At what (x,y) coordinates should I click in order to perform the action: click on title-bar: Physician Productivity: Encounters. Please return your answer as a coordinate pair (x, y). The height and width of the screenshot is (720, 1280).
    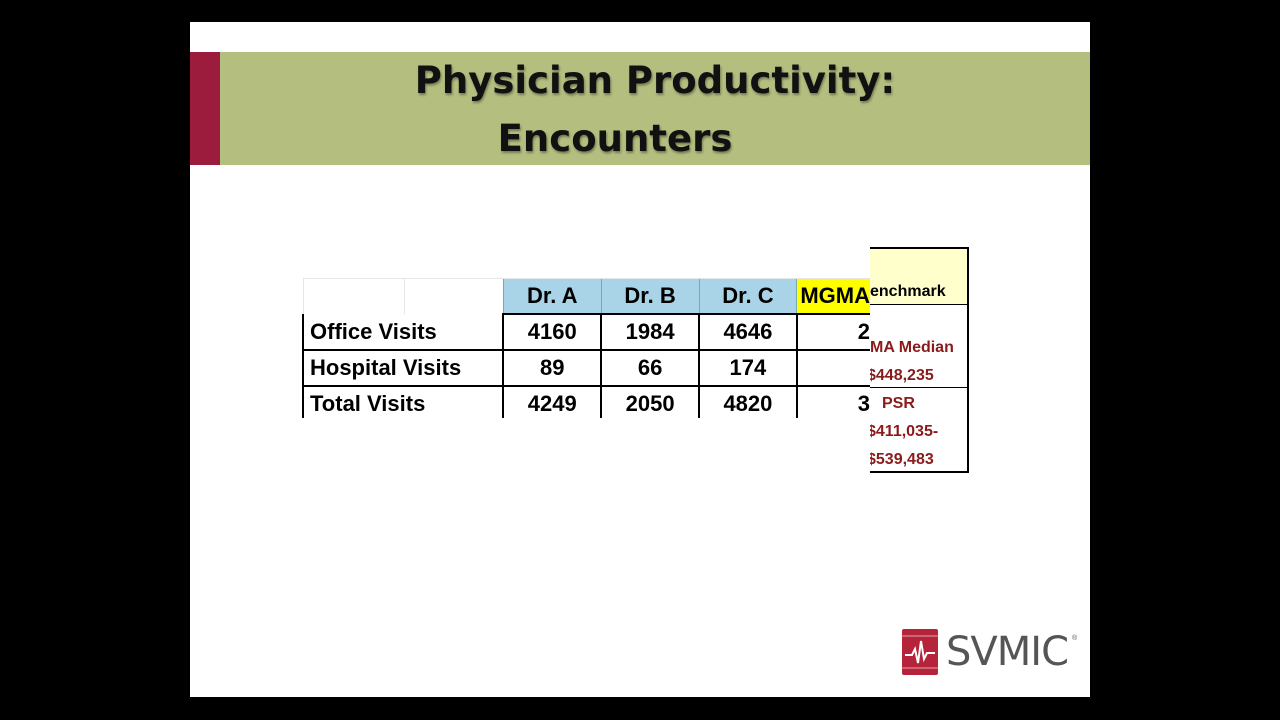
    Looking at the image, I should click on (640, 108).